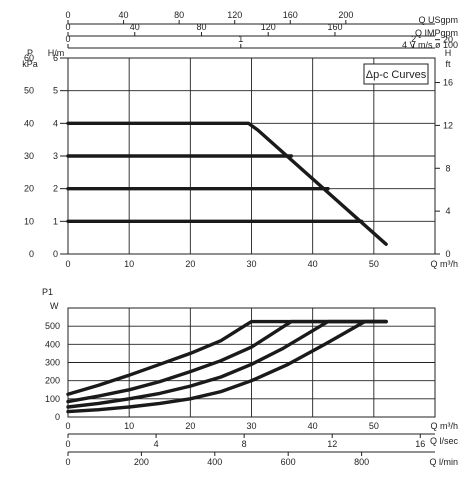 This screenshot has height=478, width=473. I want to click on top-axis-tick-label: 200, so click(345, 15).